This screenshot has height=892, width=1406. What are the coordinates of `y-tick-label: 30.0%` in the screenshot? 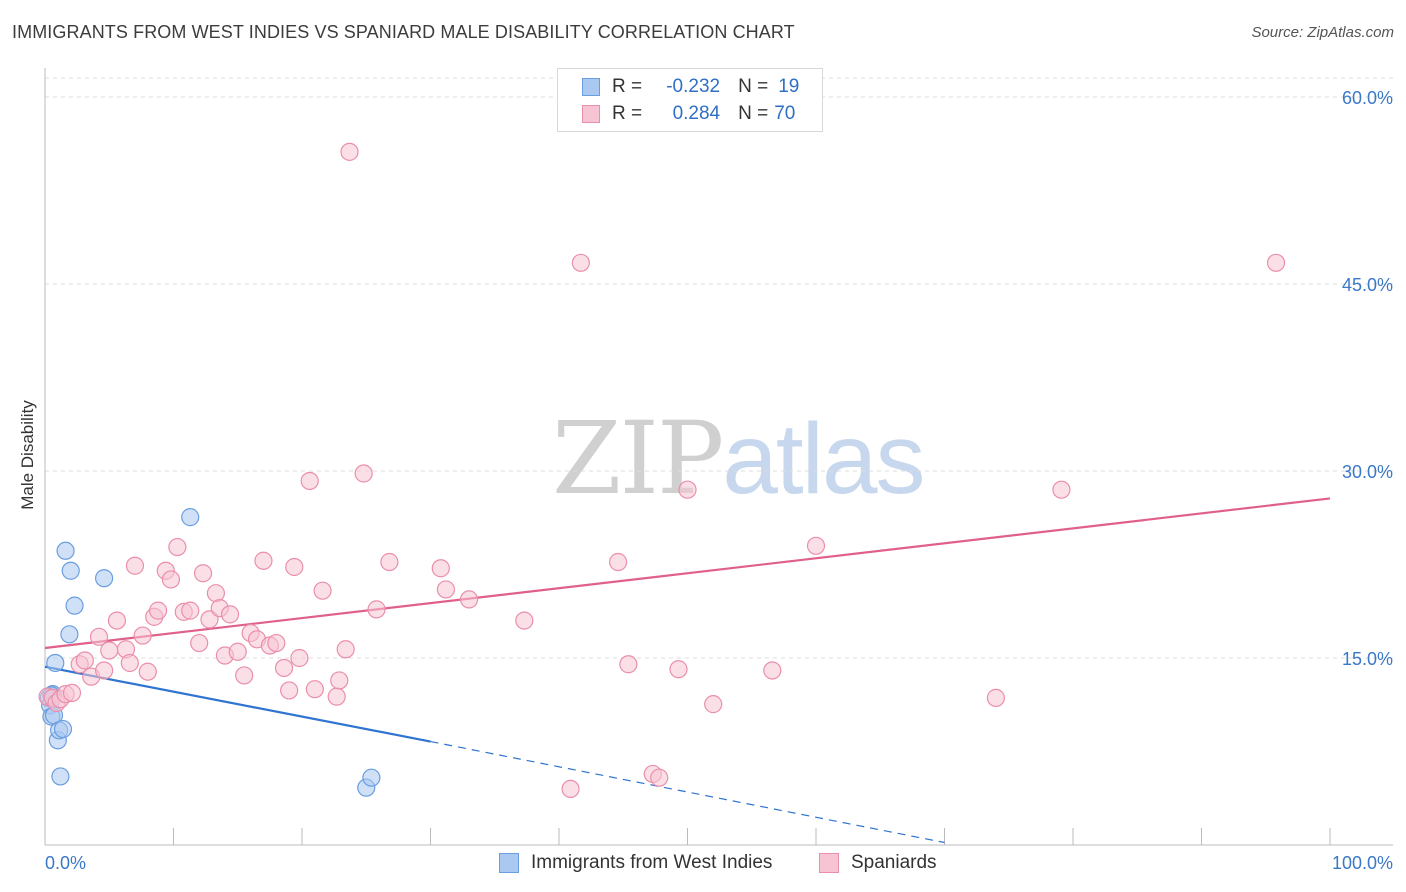 It's located at (1367, 472).